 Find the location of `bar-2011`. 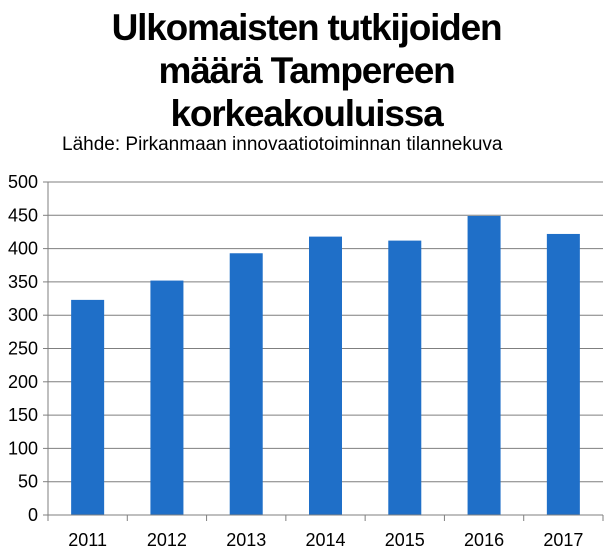

bar-2011 is located at coordinates (88, 407).